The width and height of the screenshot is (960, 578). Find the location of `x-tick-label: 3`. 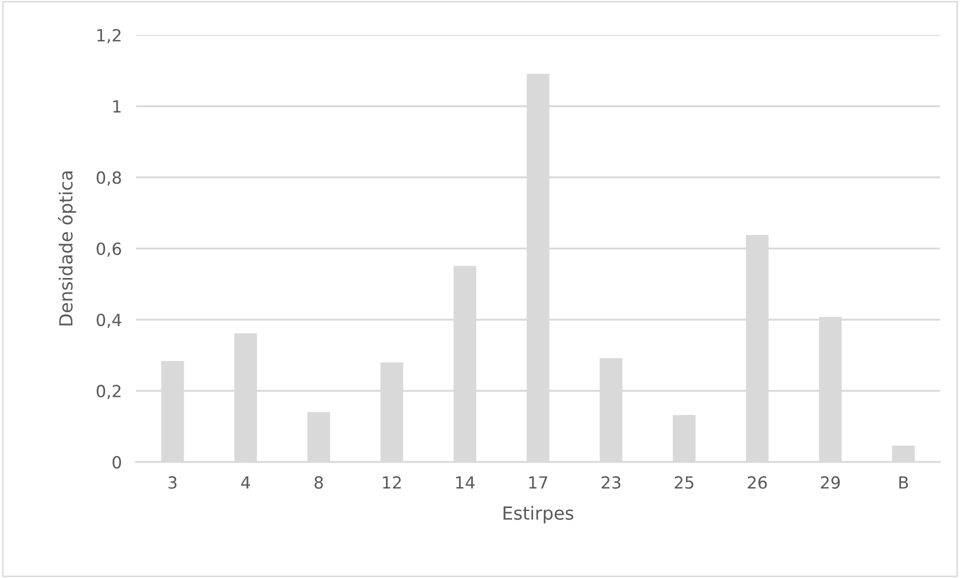

x-tick-label: 3 is located at coordinates (172, 482).